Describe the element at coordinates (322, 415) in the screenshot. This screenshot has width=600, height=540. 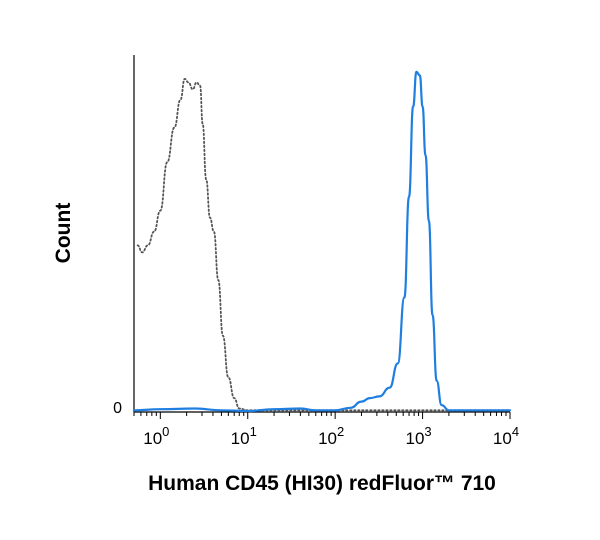
I see `x-tick-marks` at that location.